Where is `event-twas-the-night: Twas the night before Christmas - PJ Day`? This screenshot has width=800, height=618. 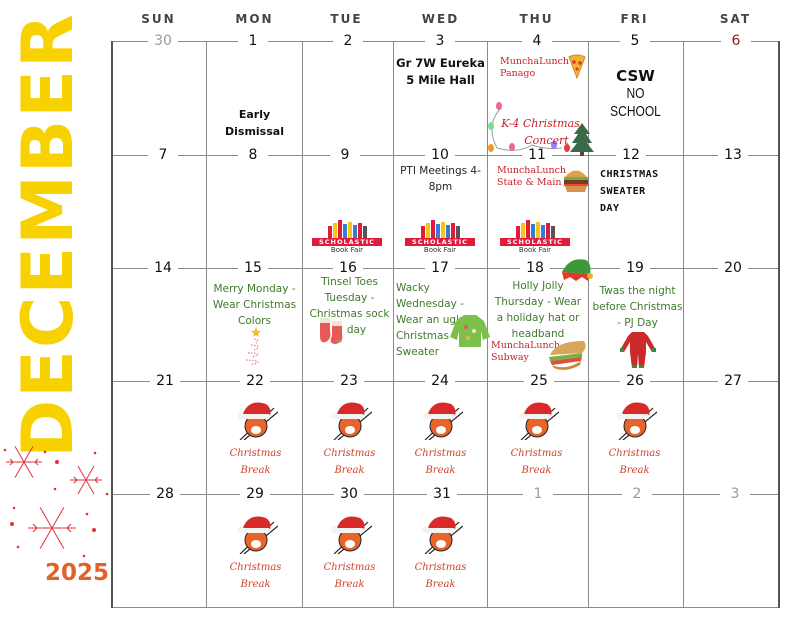
event-twas-the-night: Twas the night before Christmas - PJ Day is located at coordinates (637, 307).